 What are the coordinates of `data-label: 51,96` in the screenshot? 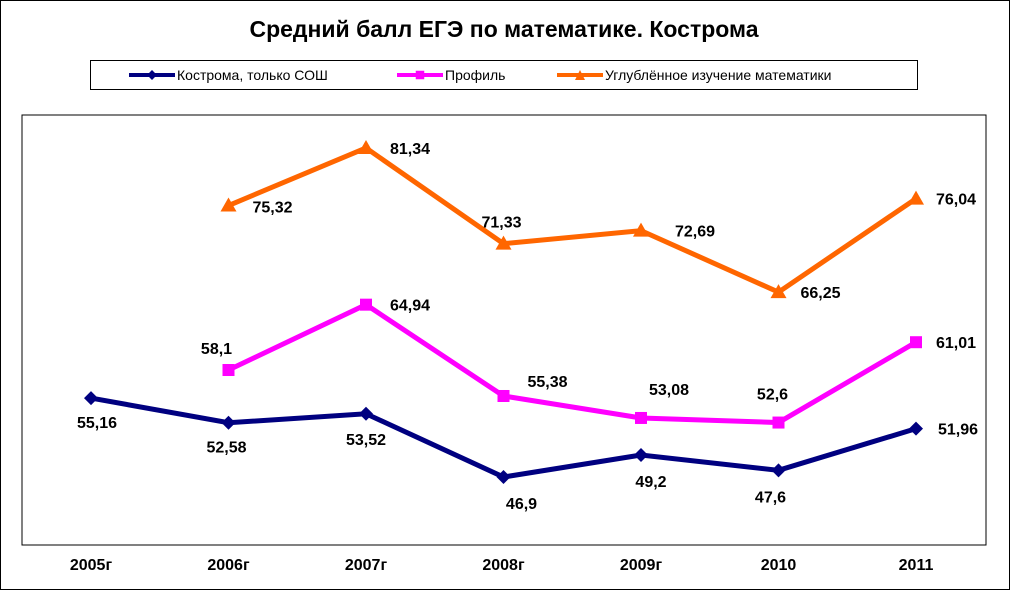 It's located at (958, 430).